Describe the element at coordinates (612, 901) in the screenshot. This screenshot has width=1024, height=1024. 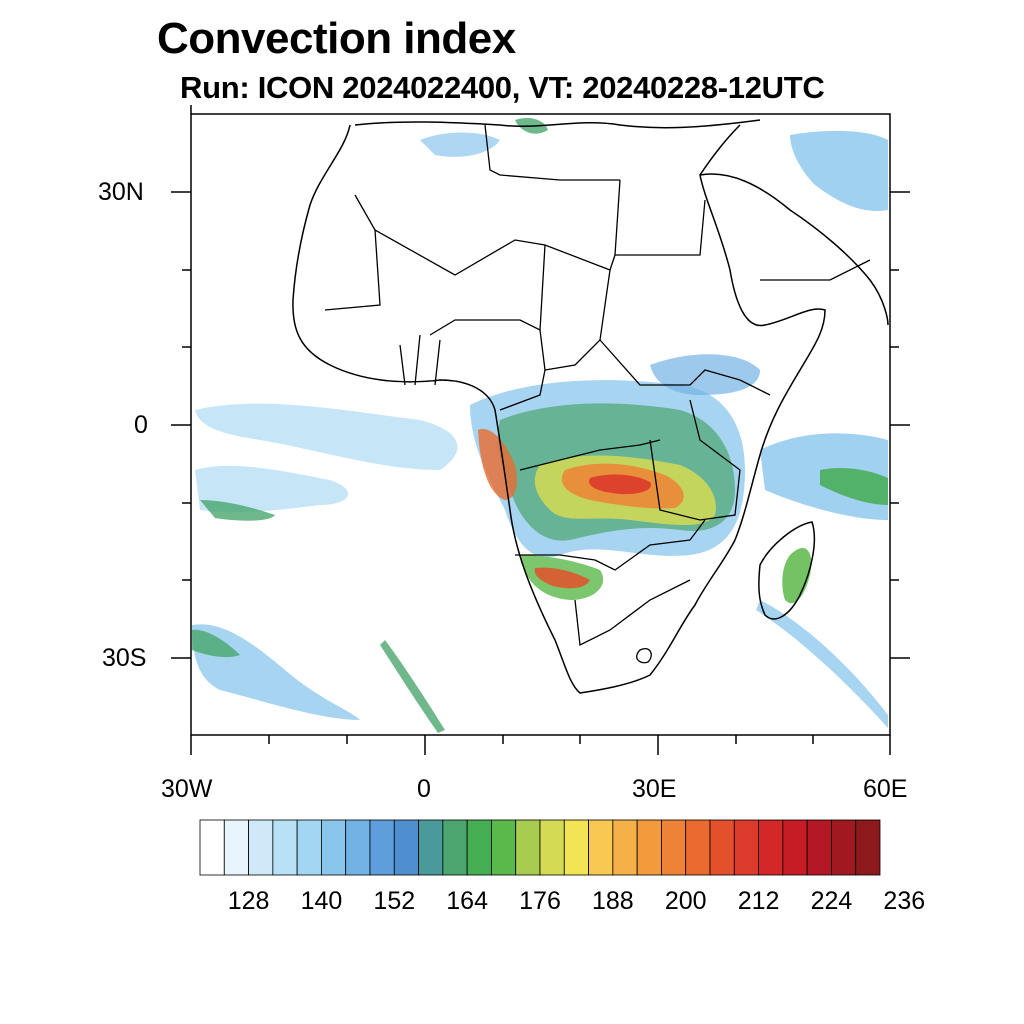
I see `colorbar-label: 188` at that location.